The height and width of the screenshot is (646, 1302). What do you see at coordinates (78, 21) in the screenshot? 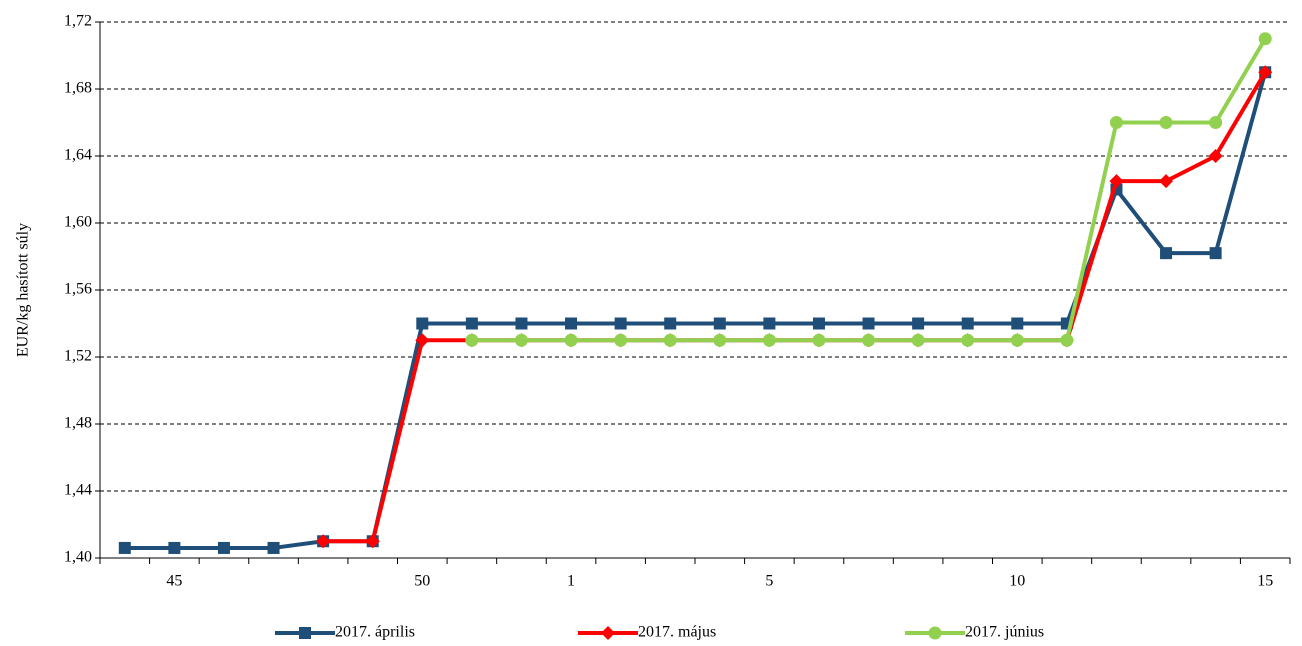
I see `y-tick-label: 1,72` at bounding box center [78, 21].